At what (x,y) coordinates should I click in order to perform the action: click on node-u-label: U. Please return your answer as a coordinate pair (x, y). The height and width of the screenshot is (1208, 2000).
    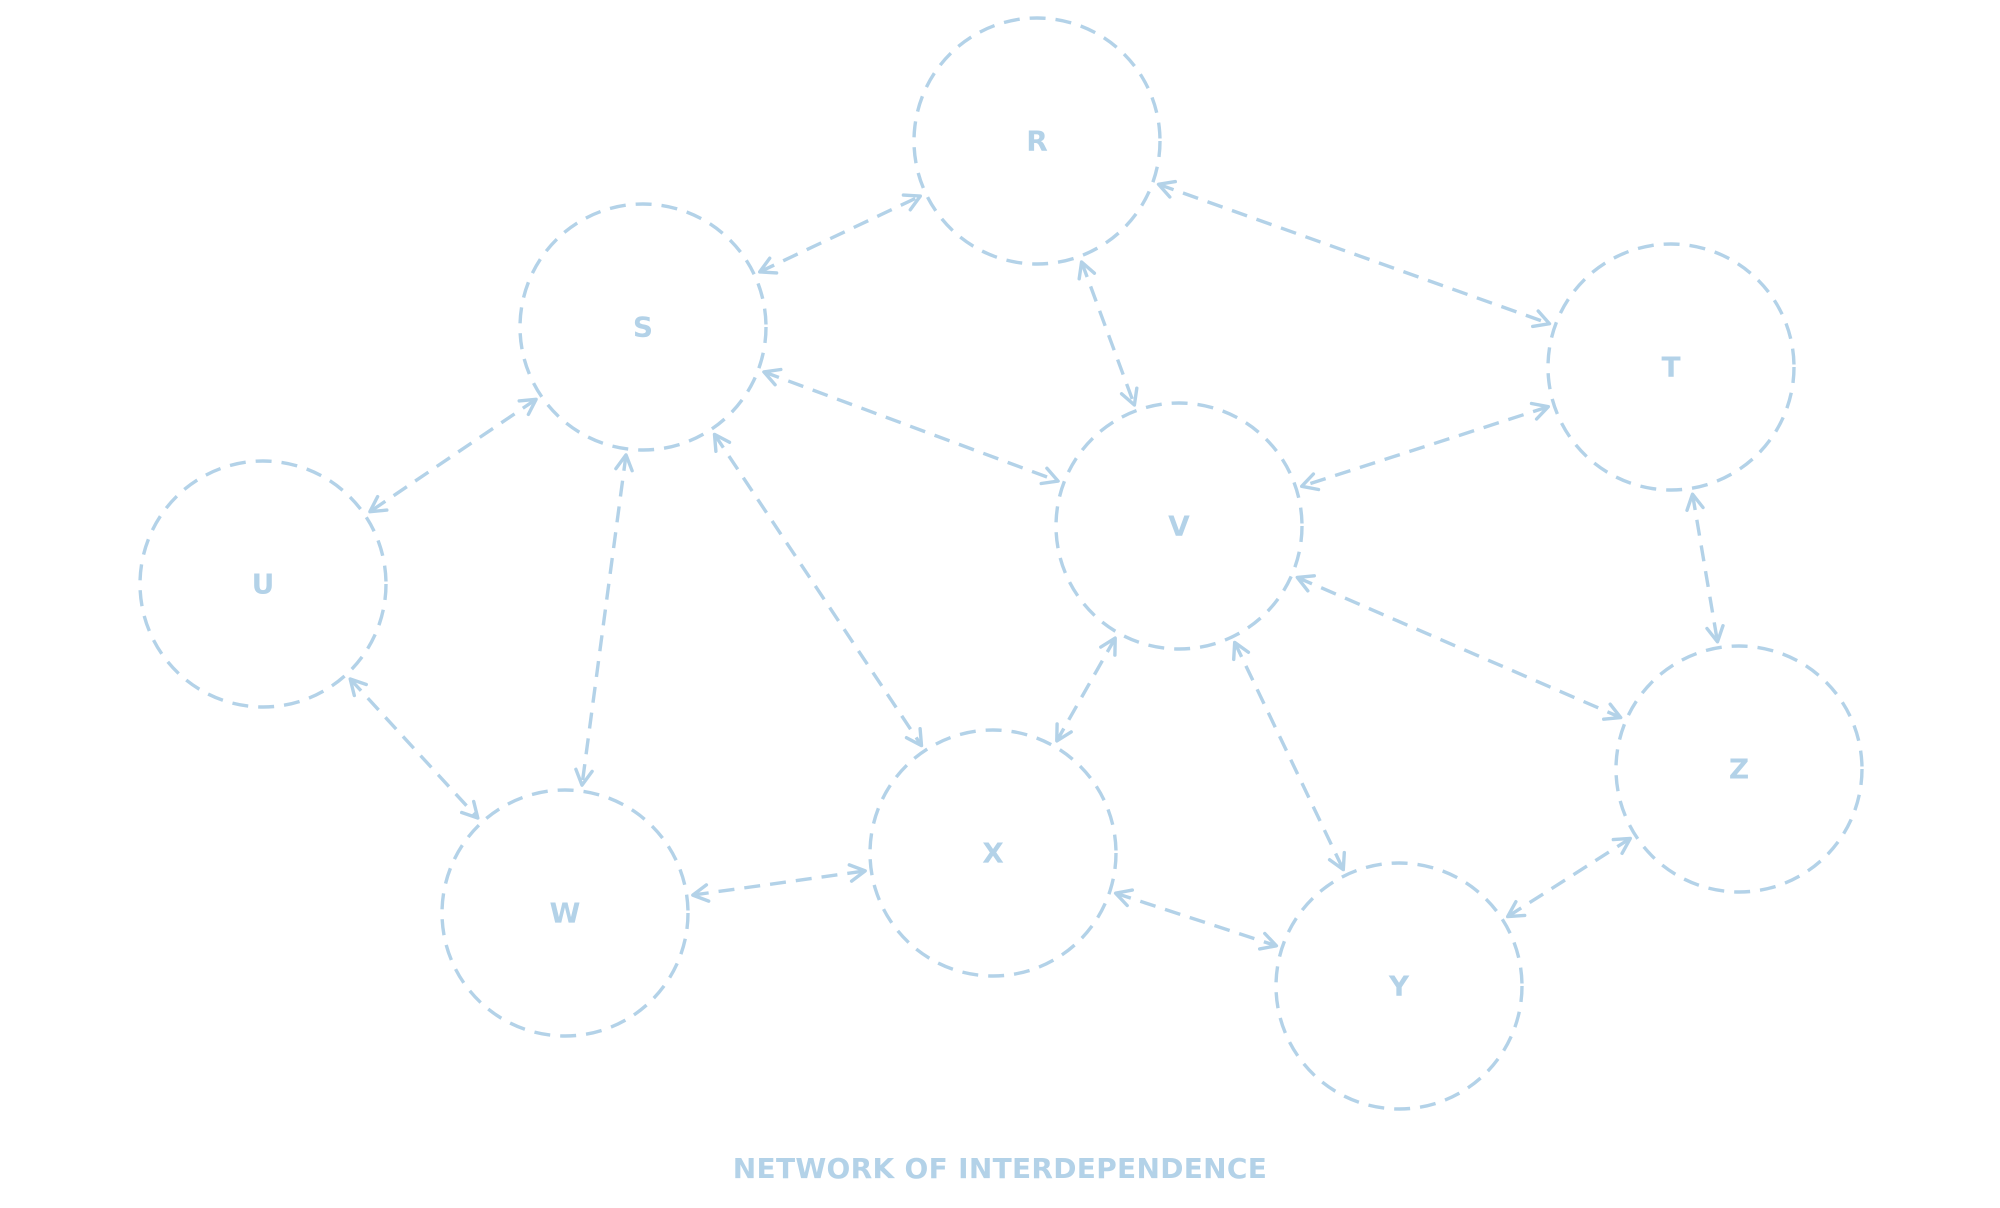
    Looking at the image, I should click on (263, 584).